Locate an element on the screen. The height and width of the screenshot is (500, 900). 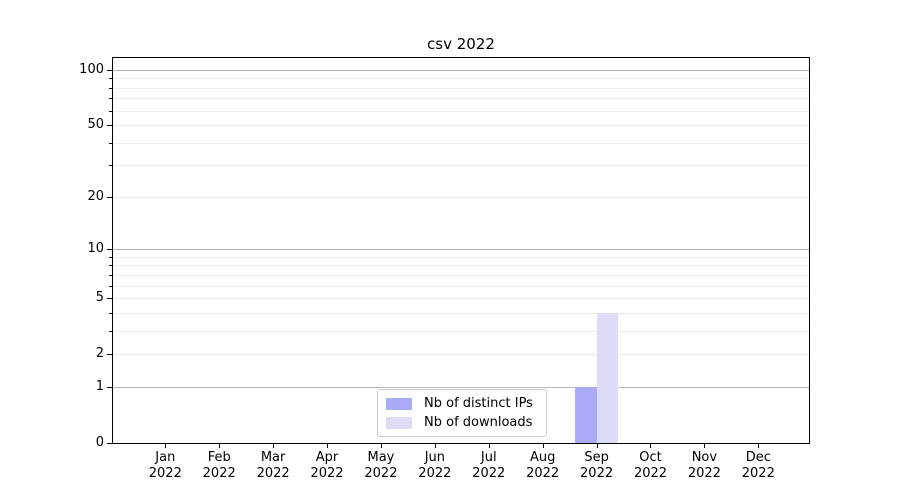
legend: Nb of distinct IPs Nb of downloads is located at coordinates (462, 413).